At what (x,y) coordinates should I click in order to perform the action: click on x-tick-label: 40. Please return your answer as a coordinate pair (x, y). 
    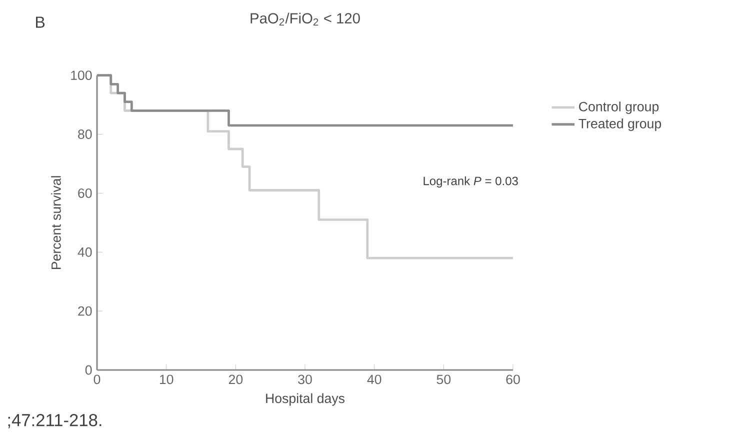
    Looking at the image, I should click on (374, 379).